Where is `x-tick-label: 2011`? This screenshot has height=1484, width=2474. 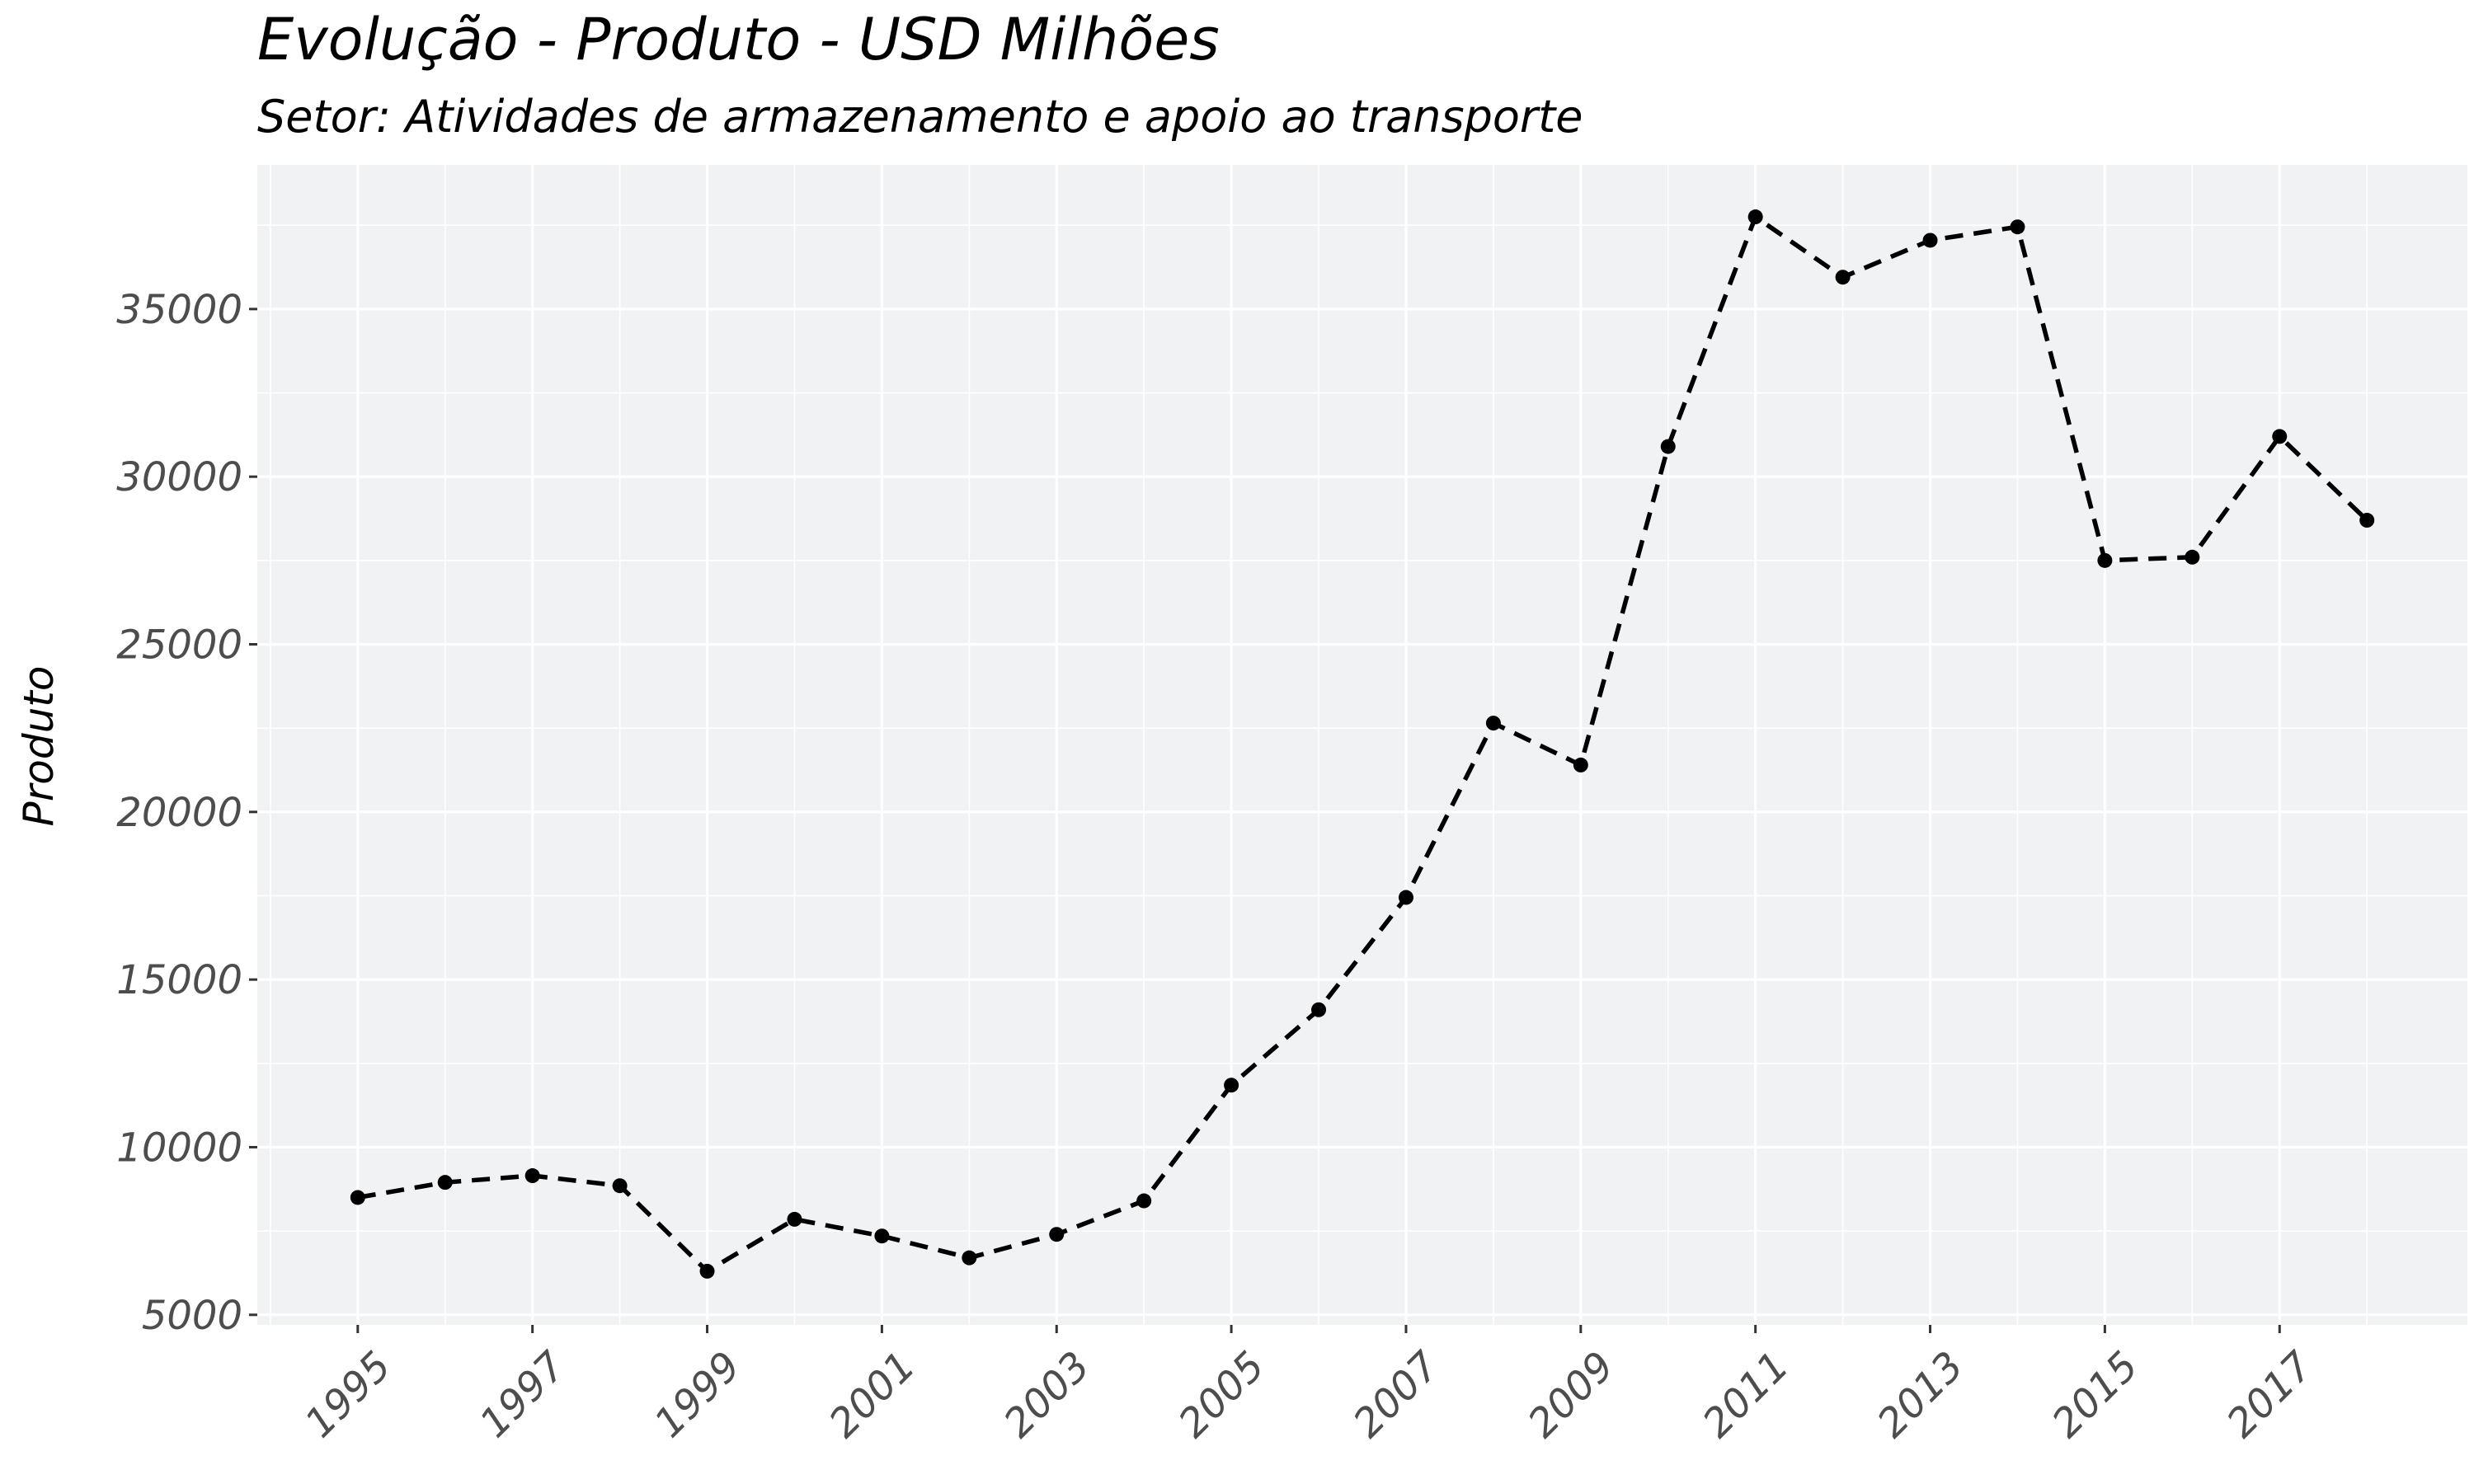 x-tick-label: 2011 is located at coordinates (1746, 1395).